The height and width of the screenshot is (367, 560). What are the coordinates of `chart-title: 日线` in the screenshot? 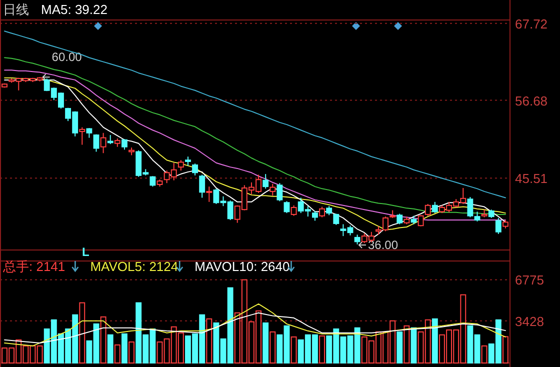 It's located at (16, 9).